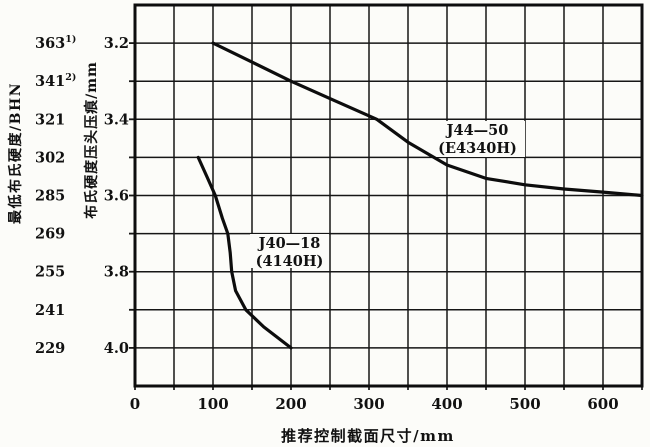  What do you see at coordinates (289, 243) in the screenshot?
I see `series-label-name-j40-18: J40—18` at bounding box center [289, 243].